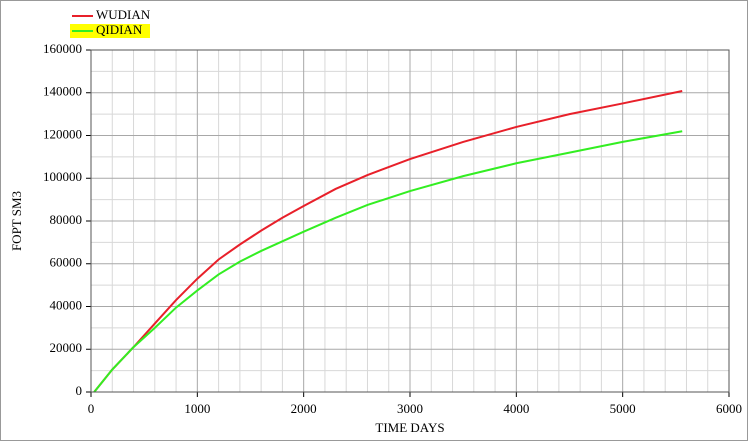  What do you see at coordinates (62, 48) in the screenshot?
I see `y-tick-label: 160000` at bounding box center [62, 48].